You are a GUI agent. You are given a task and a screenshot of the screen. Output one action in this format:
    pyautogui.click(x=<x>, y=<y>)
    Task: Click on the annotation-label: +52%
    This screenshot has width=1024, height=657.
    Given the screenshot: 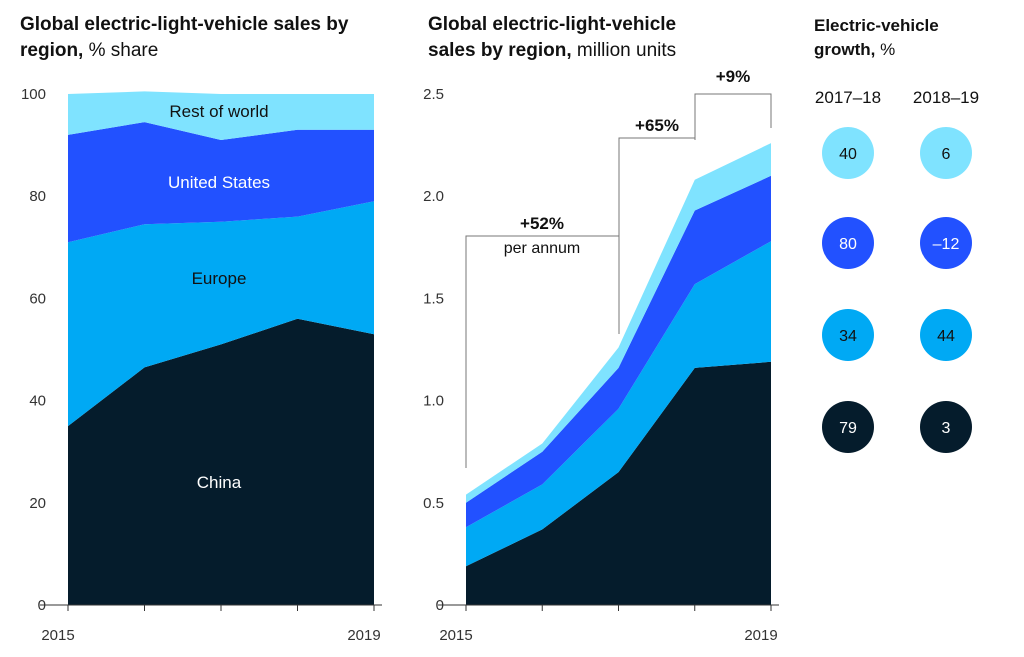 What is the action you would take?
    pyautogui.click(x=542, y=223)
    